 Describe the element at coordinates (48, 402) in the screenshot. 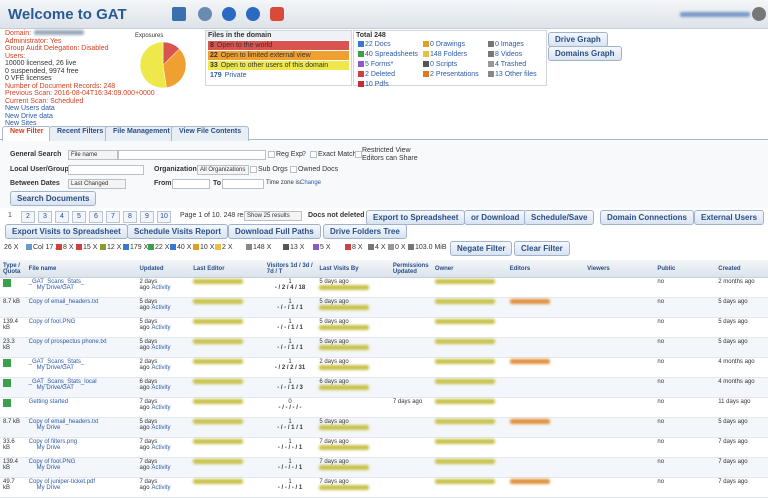

I see `file-name: Getting started` at that location.